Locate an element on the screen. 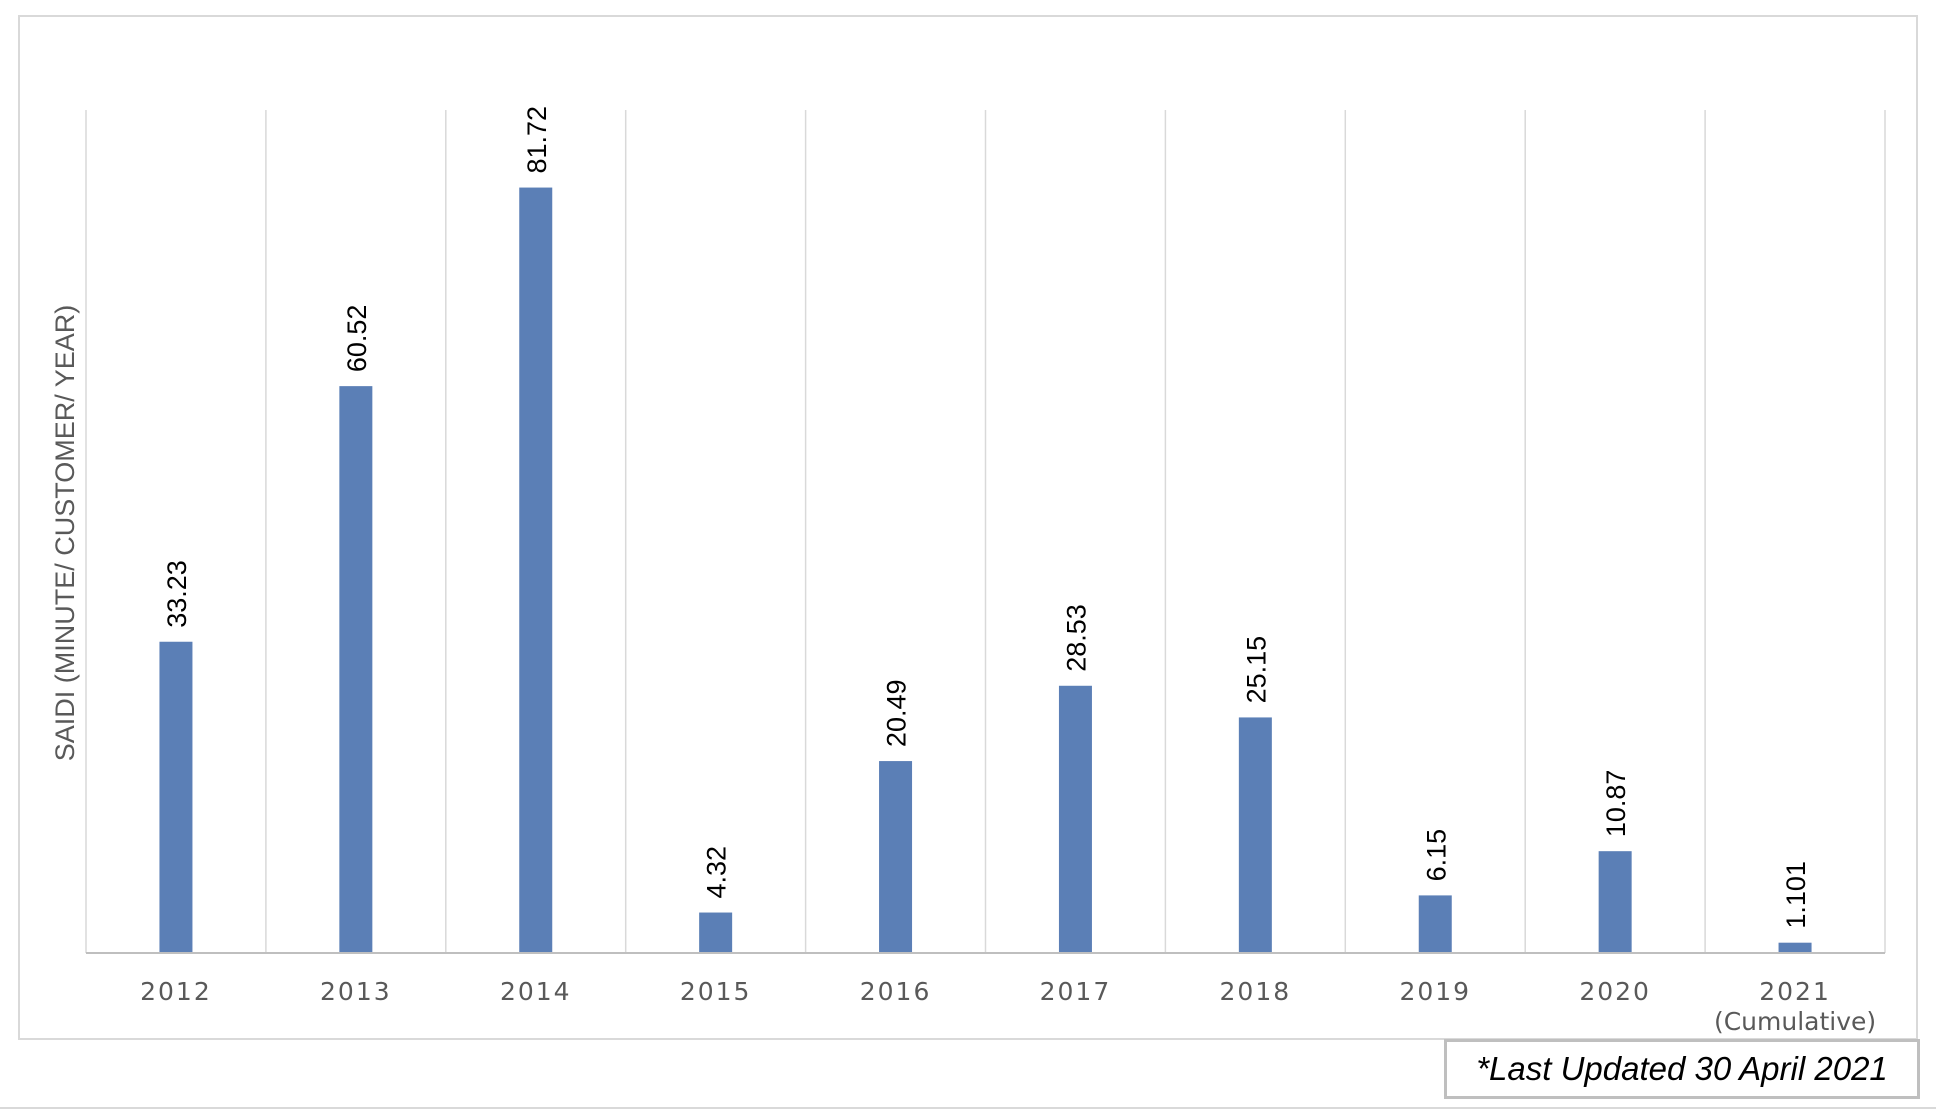 This screenshot has width=1936, height=1110. y-axis-label: SAIDI (MINUTE/ CUSTOMER/ YEAR) is located at coordinates (65, 533).